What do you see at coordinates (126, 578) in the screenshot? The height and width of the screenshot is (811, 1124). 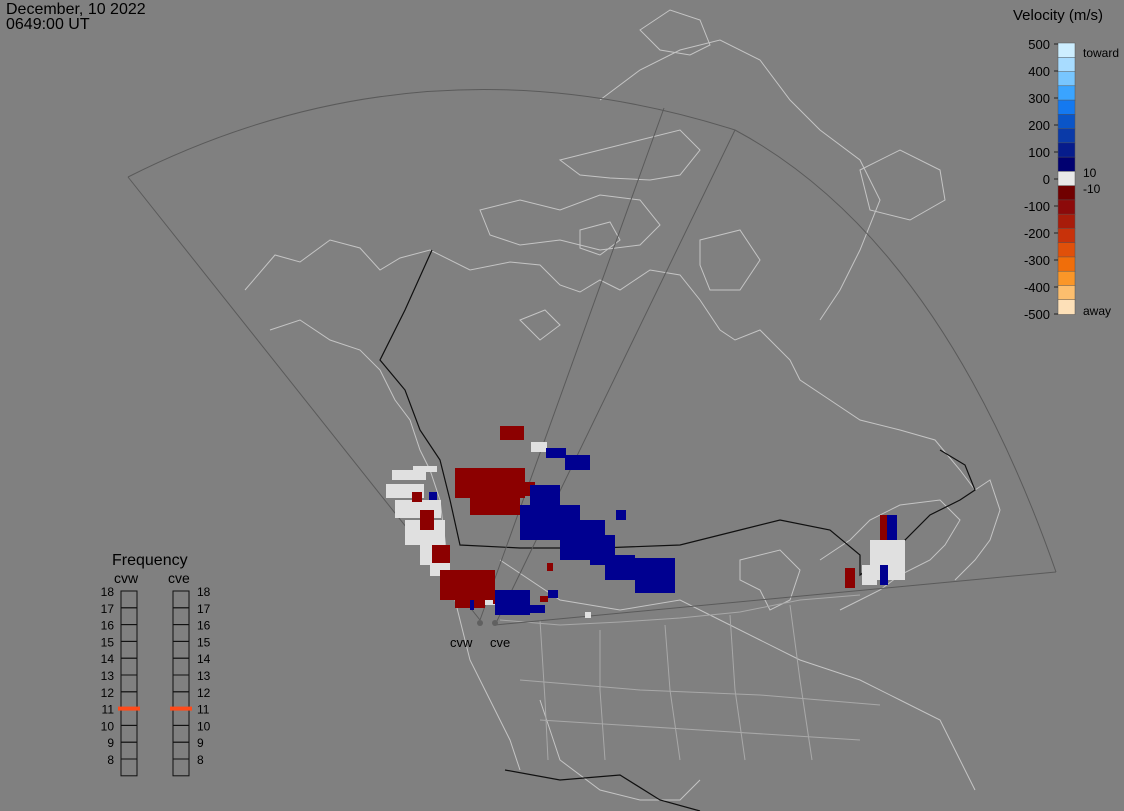 I see `frequency-radar-cvw: cvw` at bounding box center [126, 578].